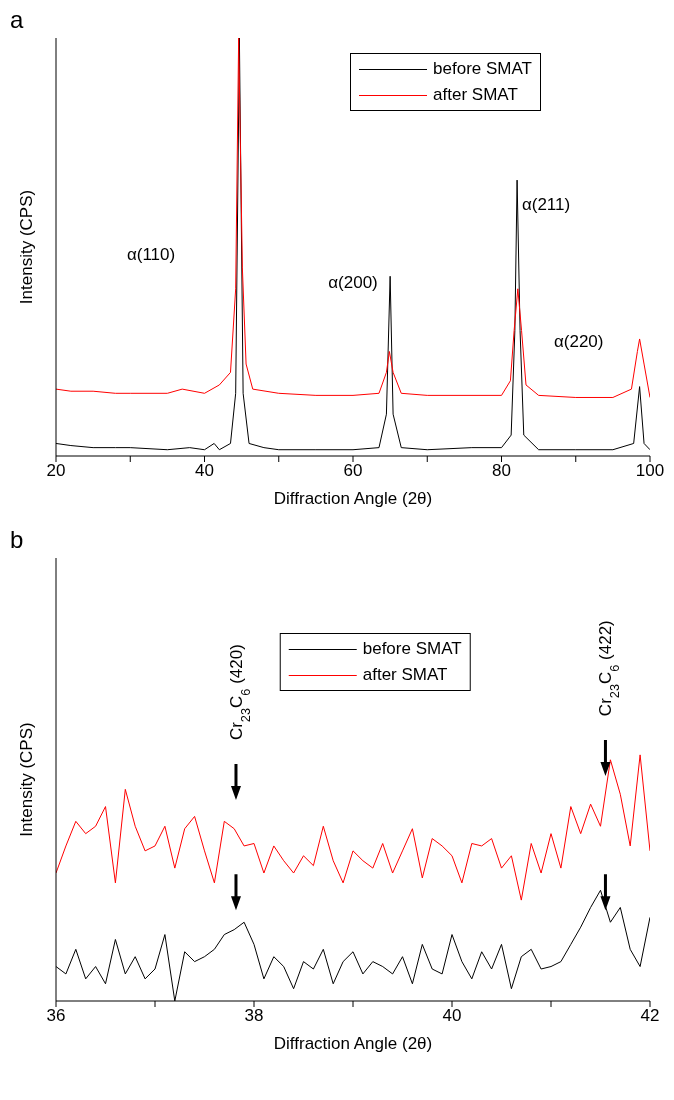  Describe the element at coordinates (56, 471) in the screenshot. I see `x-tick-label: 20` at that location.